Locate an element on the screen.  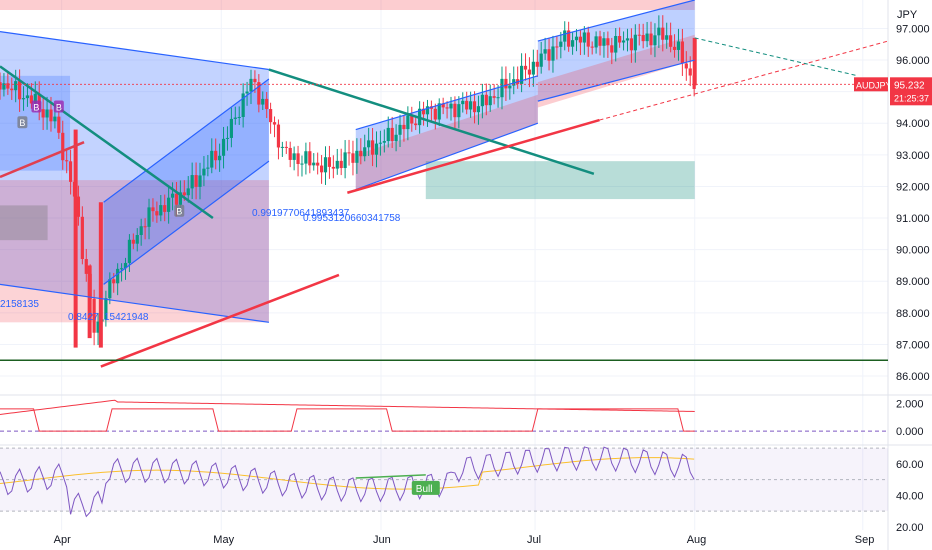
price-tick-label: 92.000 is located at coordinates (913, 187).